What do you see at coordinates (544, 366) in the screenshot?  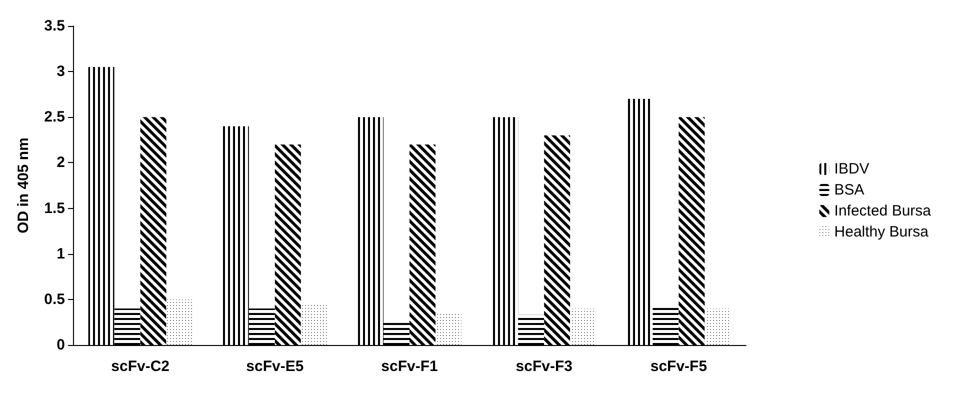 I see `x-tick-label: scFv-F3` at bounding box center [544, 366].